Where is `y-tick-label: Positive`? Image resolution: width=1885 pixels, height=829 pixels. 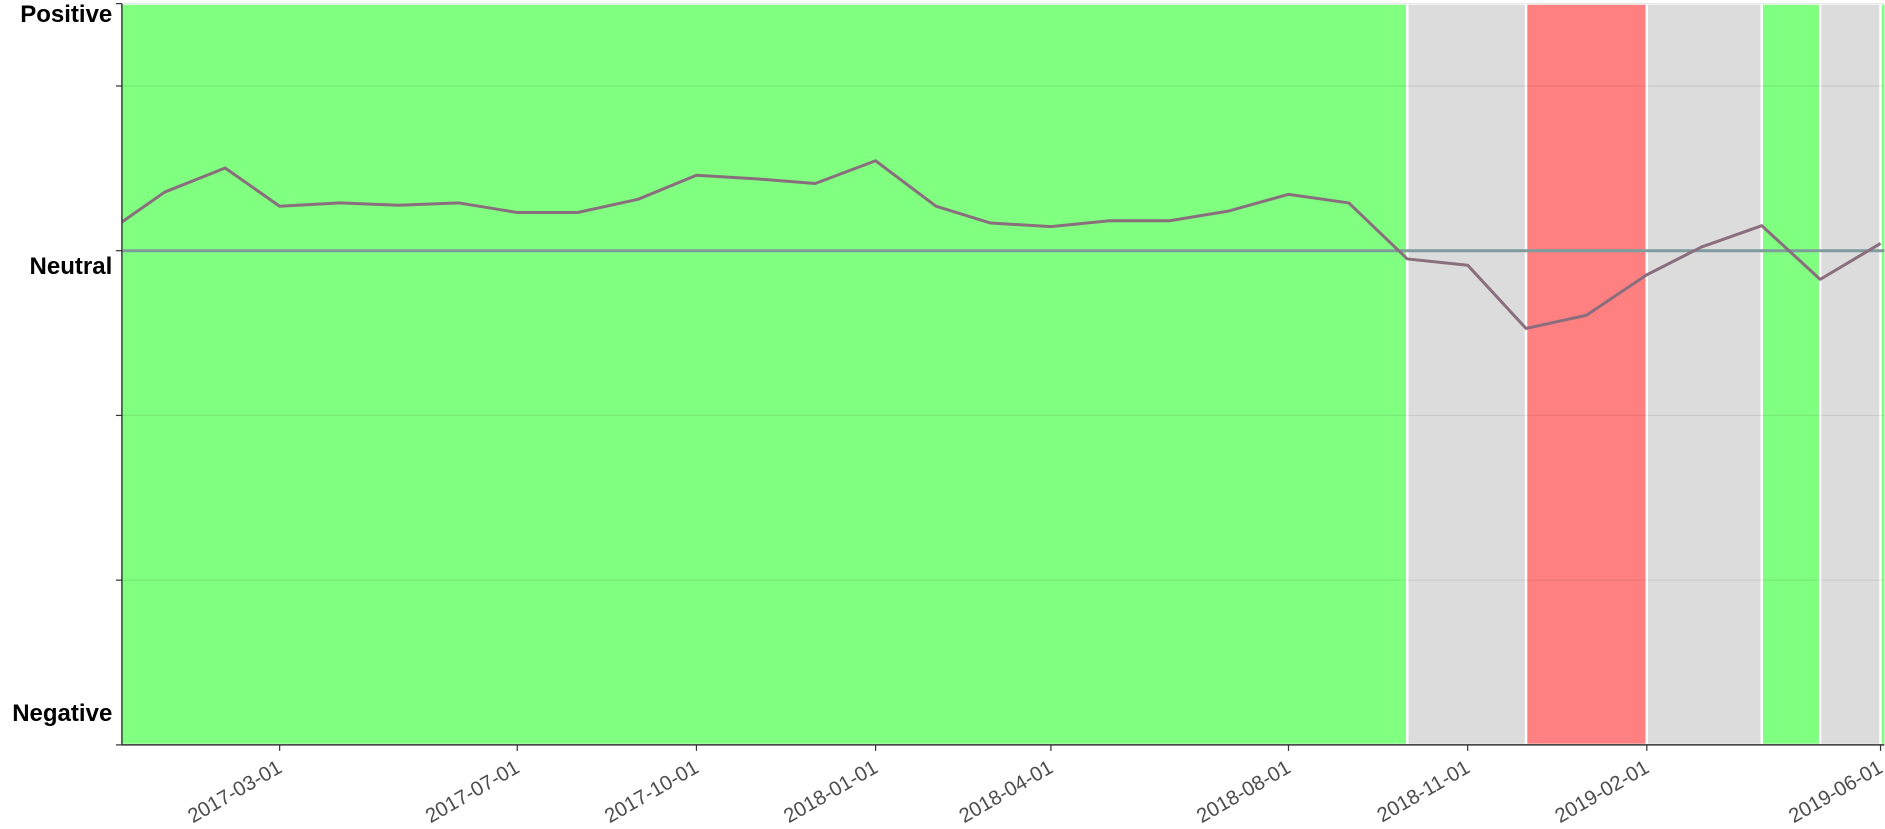 y-tick-label: Positive is located at coordinates (66, 14).